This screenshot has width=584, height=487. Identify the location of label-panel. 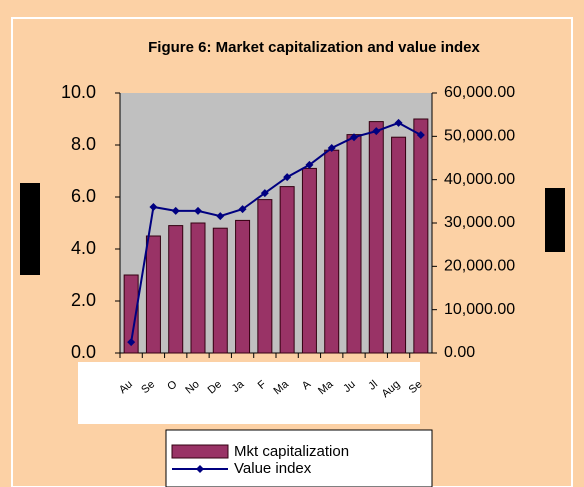
(249, 393).